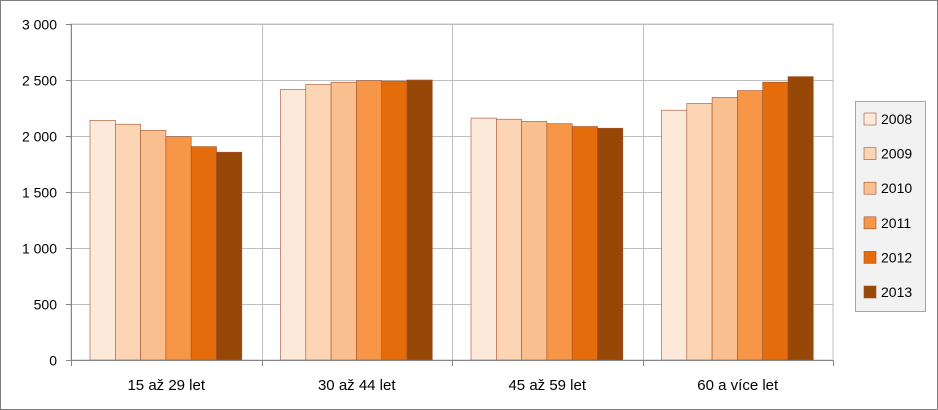 The image size is (938, 410). I want to click on legend-swatch-2011, so click(870, 223).